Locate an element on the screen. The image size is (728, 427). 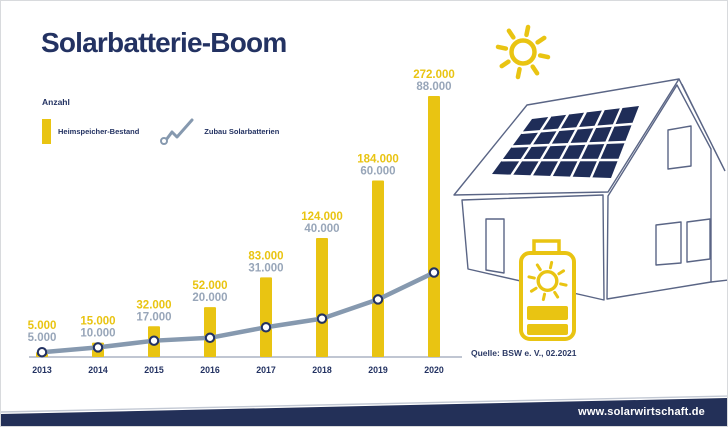
line-value-label-2016: 20.000 is located at coordinates (209, 298).